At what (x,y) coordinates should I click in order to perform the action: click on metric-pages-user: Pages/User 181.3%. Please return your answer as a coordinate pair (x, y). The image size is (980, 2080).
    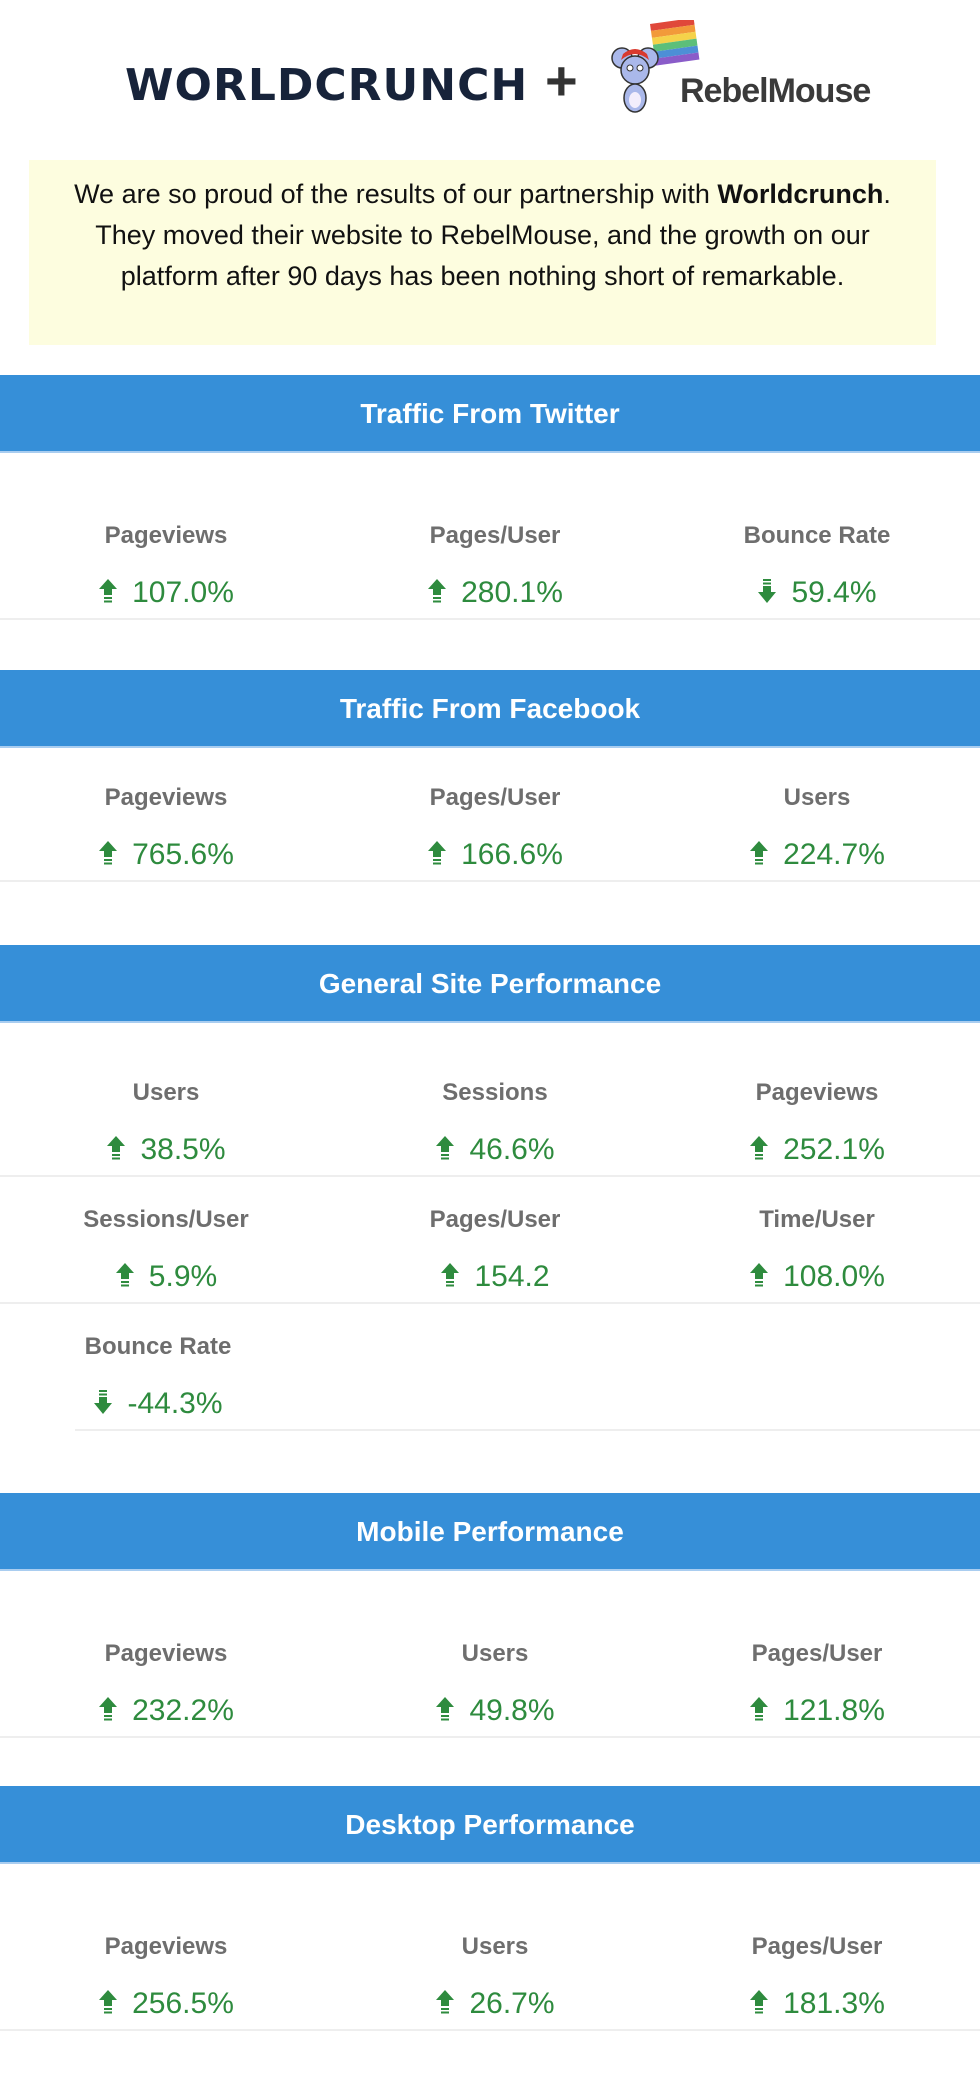
    Looking at the image, I should click on (817, 1977).